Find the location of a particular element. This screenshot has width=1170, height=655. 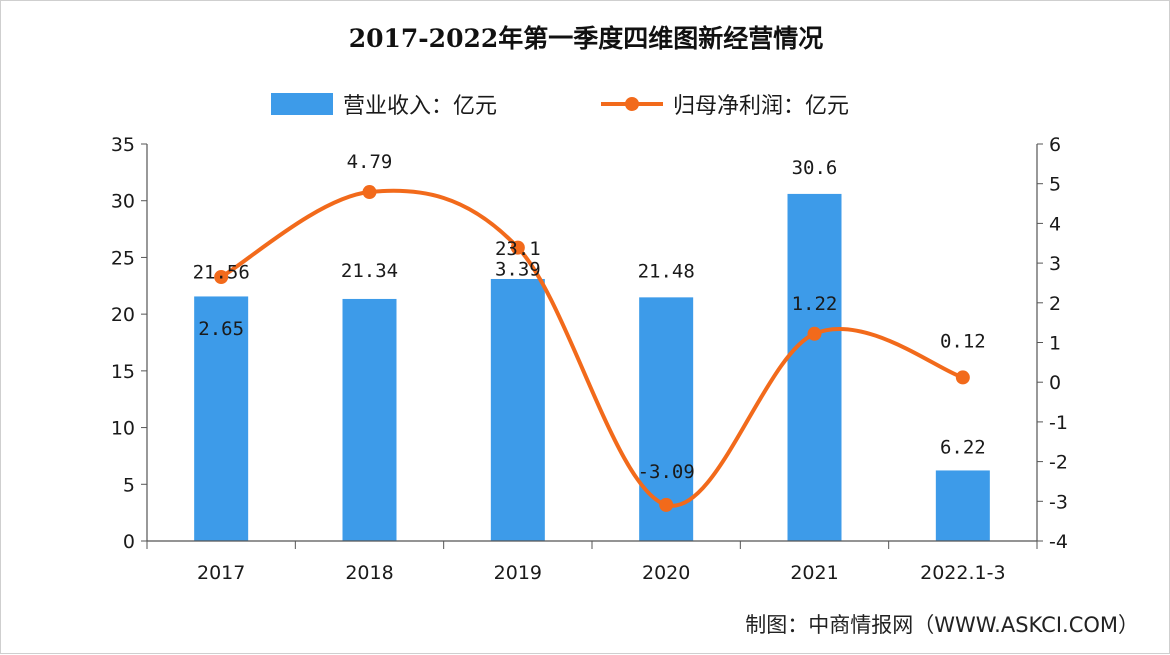

net-profit-data-label: 4.79 is located at coordinates (370, 162).